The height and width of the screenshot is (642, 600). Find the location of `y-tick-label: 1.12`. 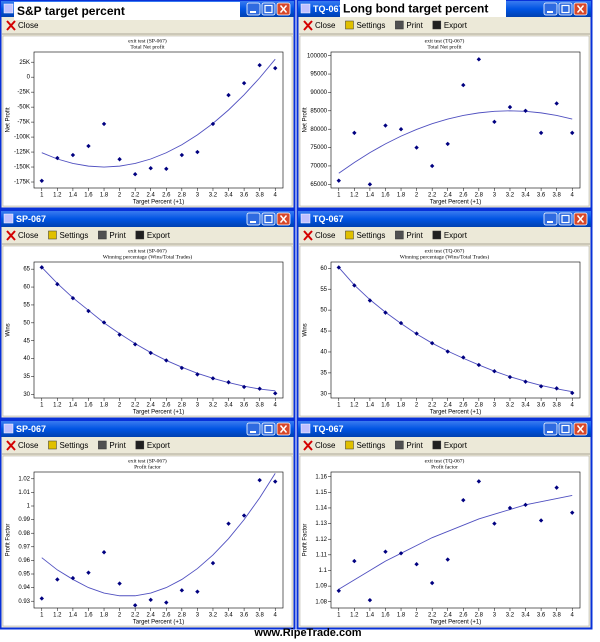

y-tick-label: 1.12 is located at coordinates (321, 540).